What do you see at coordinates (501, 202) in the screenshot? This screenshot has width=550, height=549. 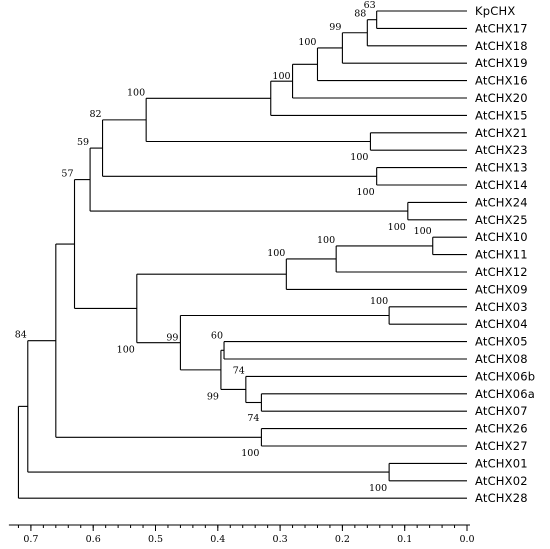 I see `leaf-label: AtCHX24` at bounding box center [501, 202].